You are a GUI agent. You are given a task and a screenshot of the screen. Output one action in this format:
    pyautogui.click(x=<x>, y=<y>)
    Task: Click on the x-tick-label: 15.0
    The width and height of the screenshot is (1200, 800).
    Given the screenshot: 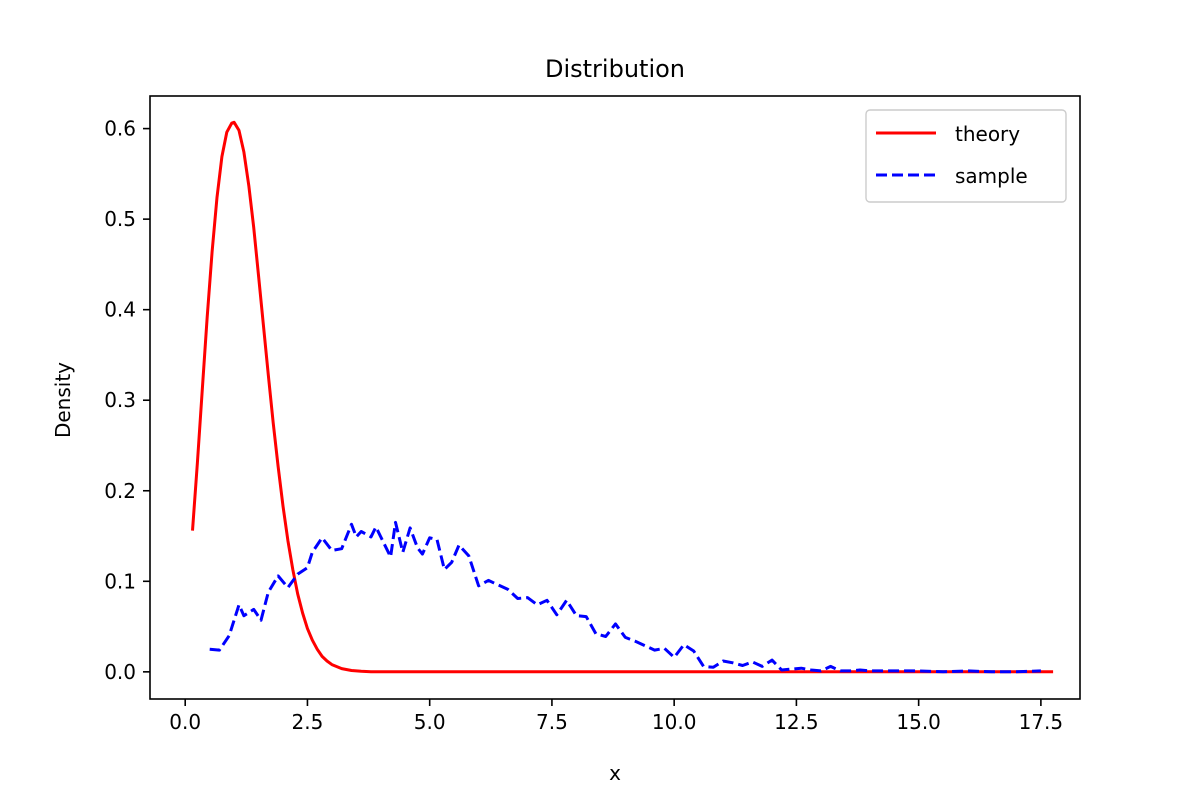 What is the action you would take?
    pyautogui.click(x=918, y=722)
    